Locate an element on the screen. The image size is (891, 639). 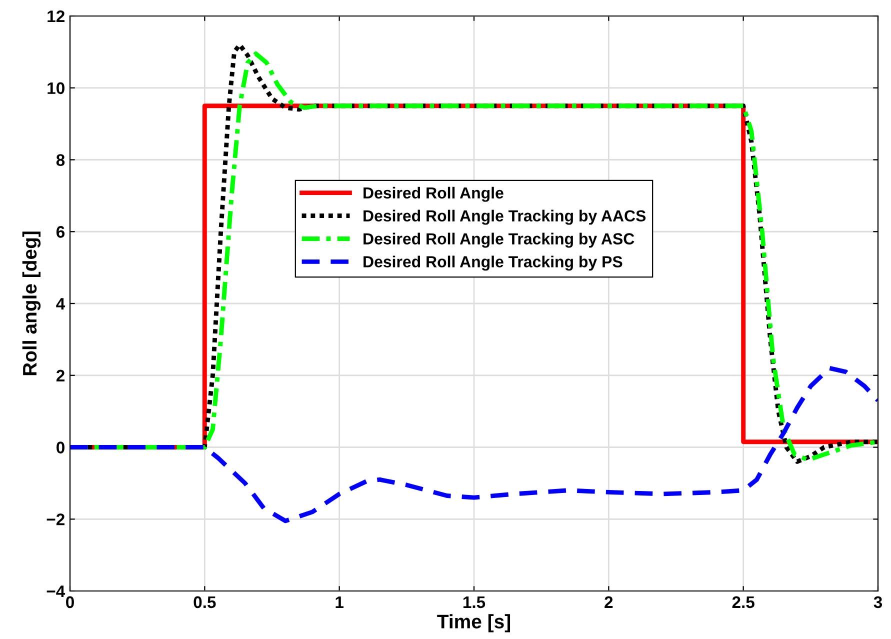
x-tick-label: 0 is located at coordinates (70, 602).